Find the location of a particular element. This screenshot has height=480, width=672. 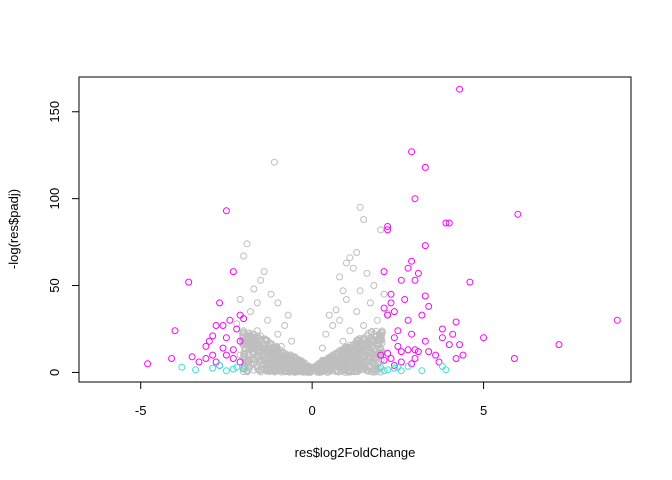

y-tick-label: 0 is located at coordinates (54, 372).